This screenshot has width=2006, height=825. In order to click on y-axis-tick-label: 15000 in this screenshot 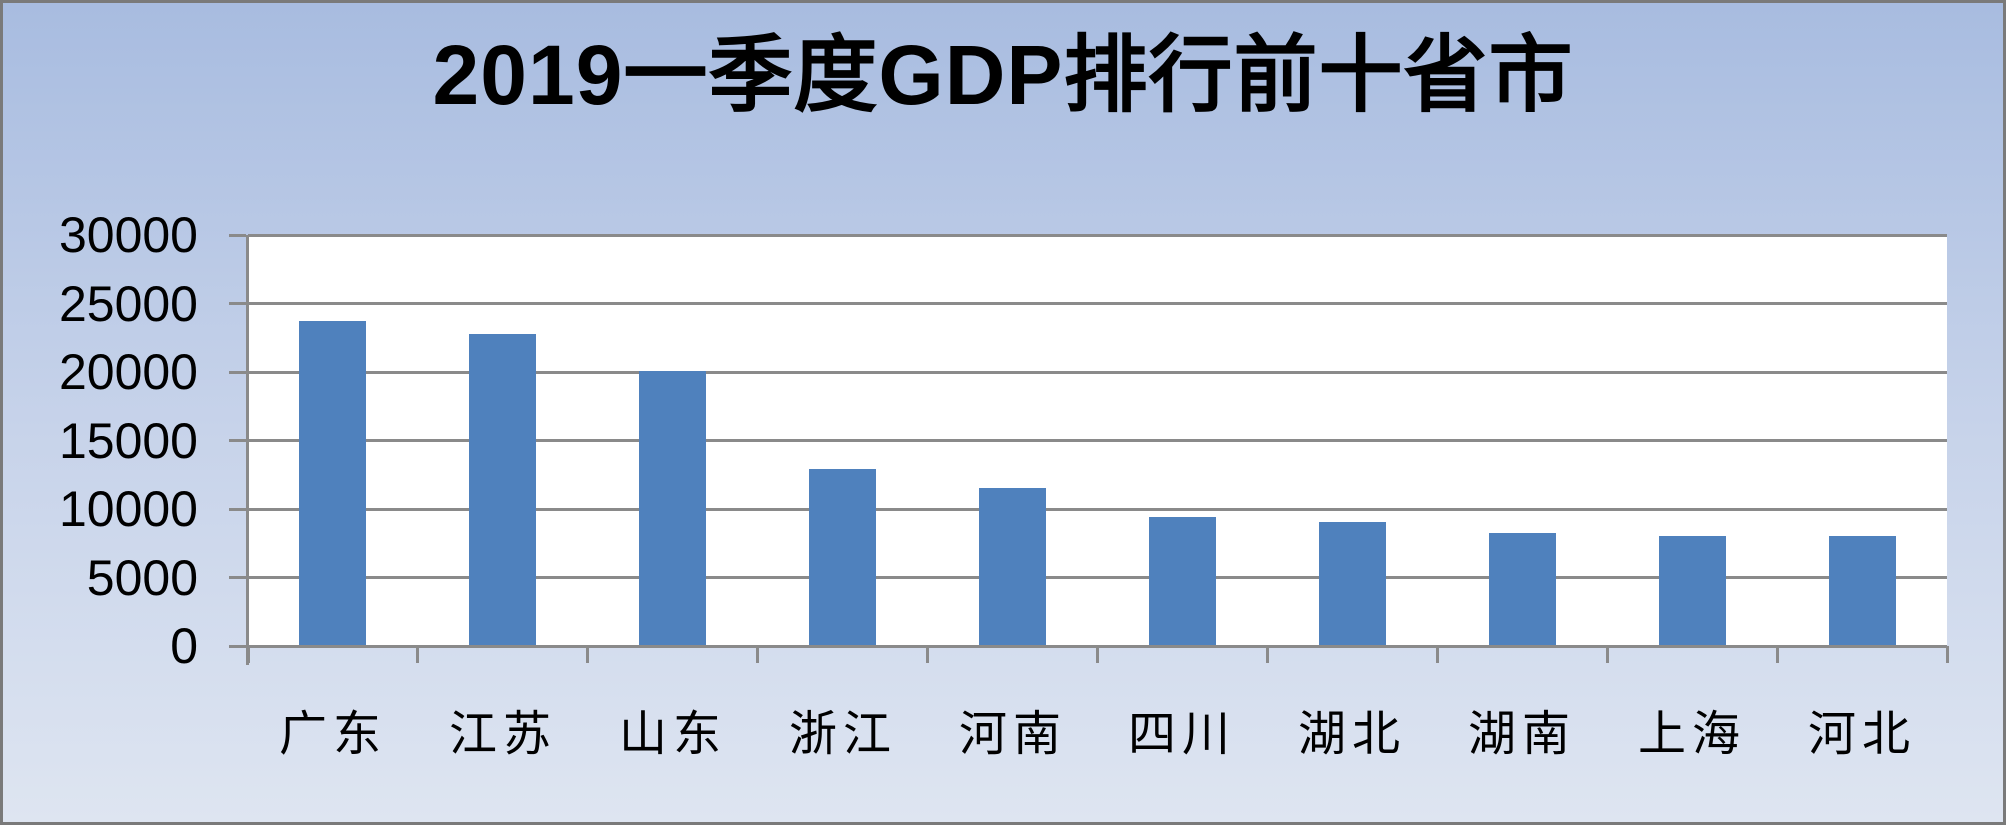, I will do `click(128, 441)`.